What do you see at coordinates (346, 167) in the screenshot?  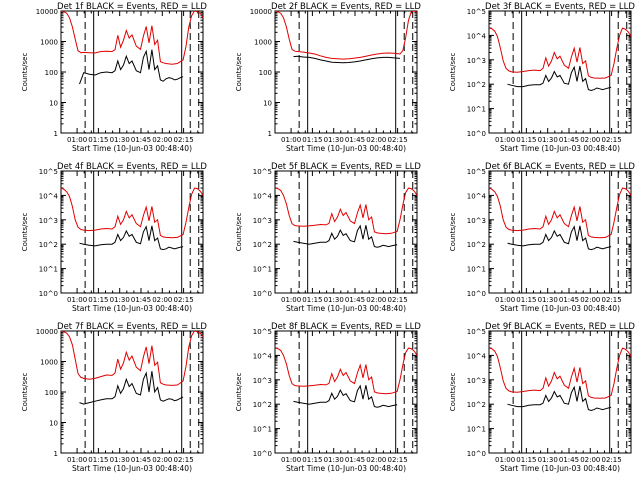 I see `chart-title: Det 5f BLACK = Events, RED = LLD` at bounding box center [346, 167].